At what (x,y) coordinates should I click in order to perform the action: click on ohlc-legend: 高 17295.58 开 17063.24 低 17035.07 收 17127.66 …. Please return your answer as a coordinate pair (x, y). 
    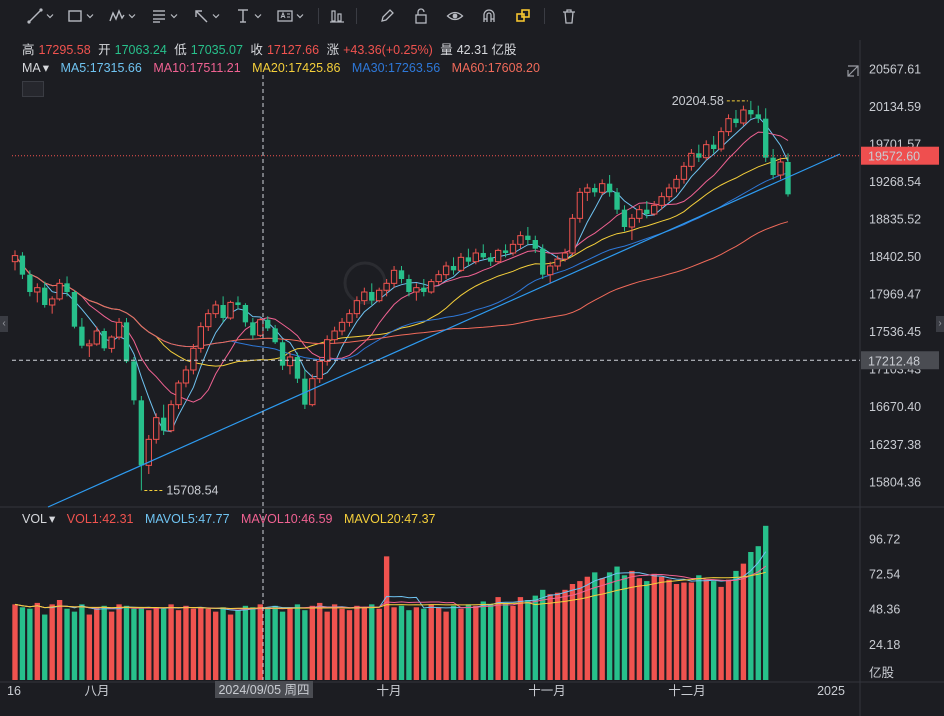
    Looking at the image, I should click on (271, 48).